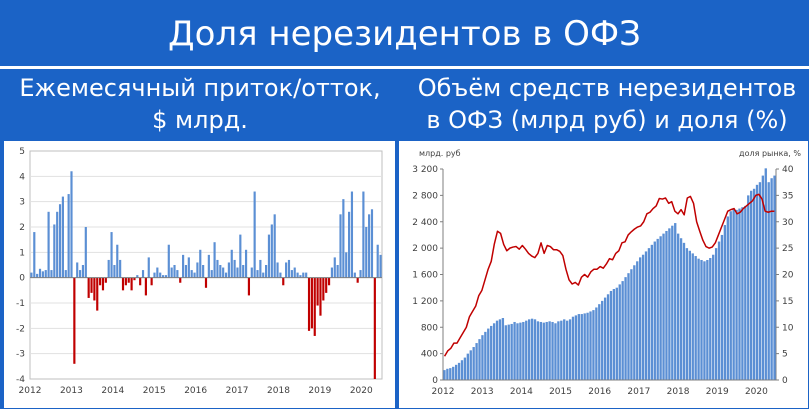 This screenshot has width=809, height=409. Describe the element at coordinates (404, 34) in the screenshot. I see `page-title: Доля нерезидентов в ОФЗ` at that location.